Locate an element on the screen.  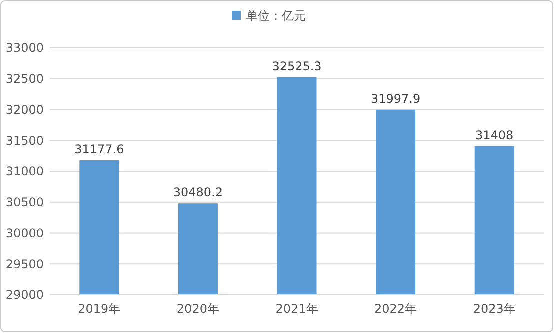
y-tick-label: 29000 is located at coordinates (25, 295).